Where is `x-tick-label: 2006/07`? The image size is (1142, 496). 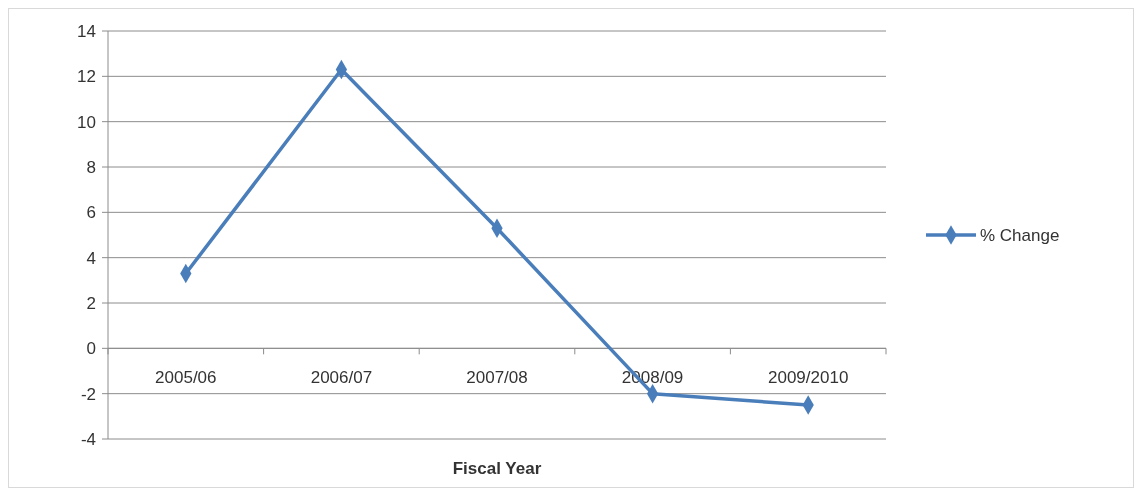
x-tick-label: 2006/07 is located at coordinates (341, 378).